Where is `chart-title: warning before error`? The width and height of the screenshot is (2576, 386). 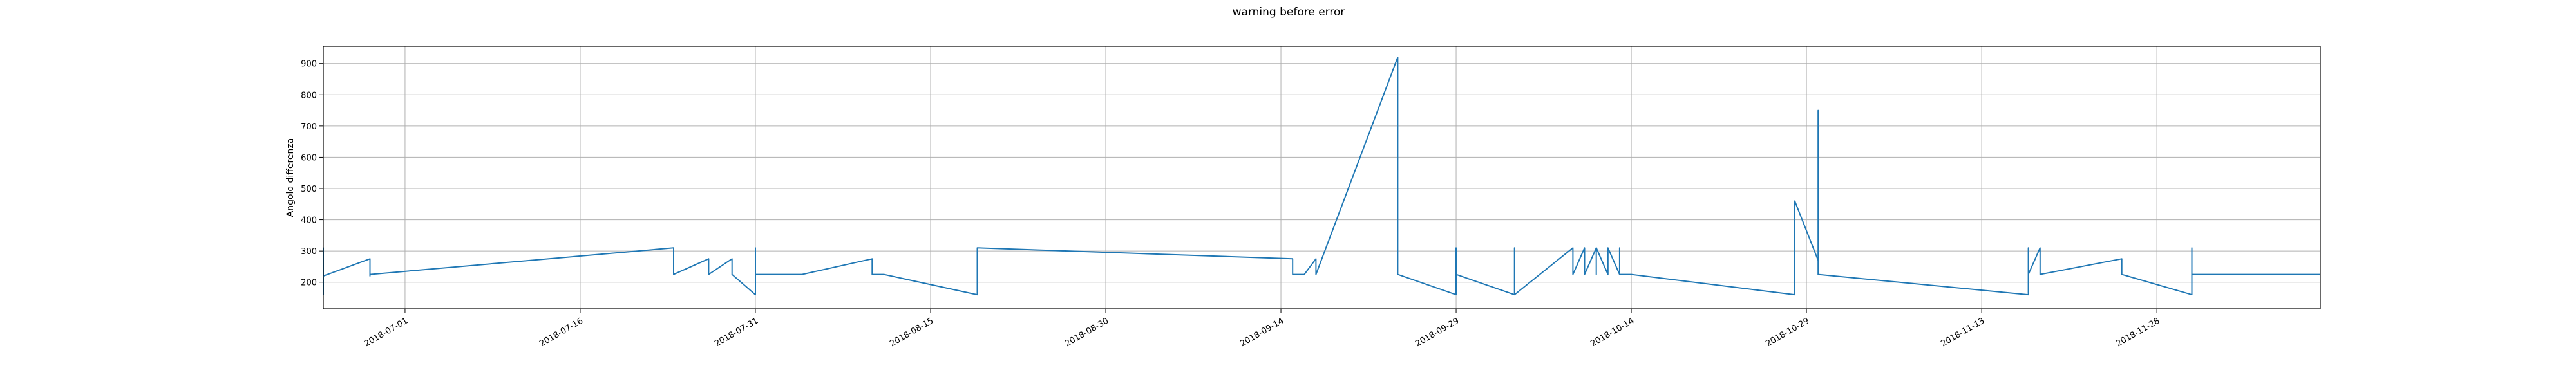
chart-title: warning before error is located at coordinates (1289, 12).